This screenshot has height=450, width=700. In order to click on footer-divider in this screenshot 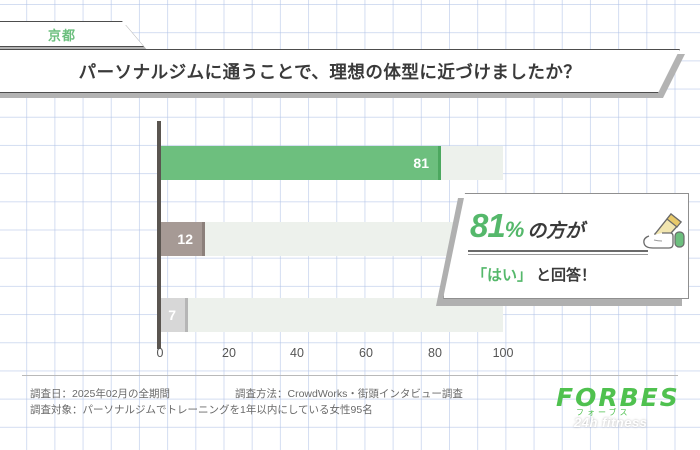, I will do `click(350, 375)`.